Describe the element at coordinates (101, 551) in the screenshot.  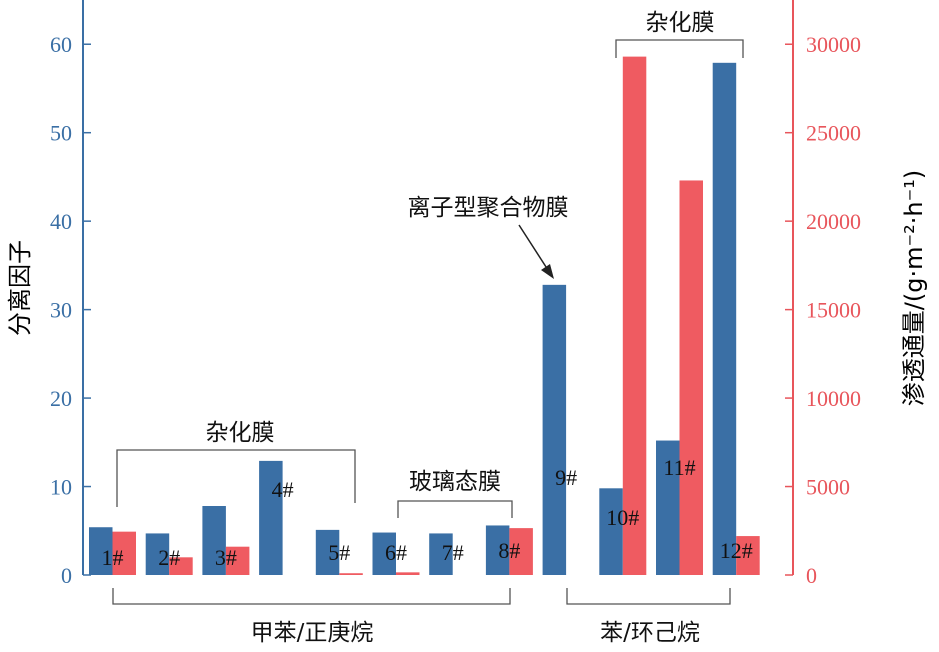
I see `bar-separation-factor-1#` at that location.